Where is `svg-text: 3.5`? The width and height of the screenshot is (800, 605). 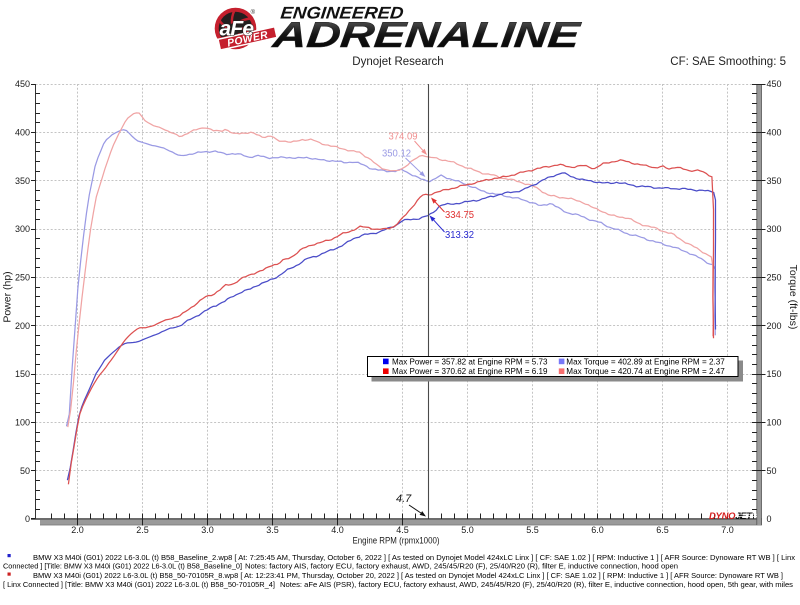 svg-text: 3.5 is located at coordinates (272, 530).